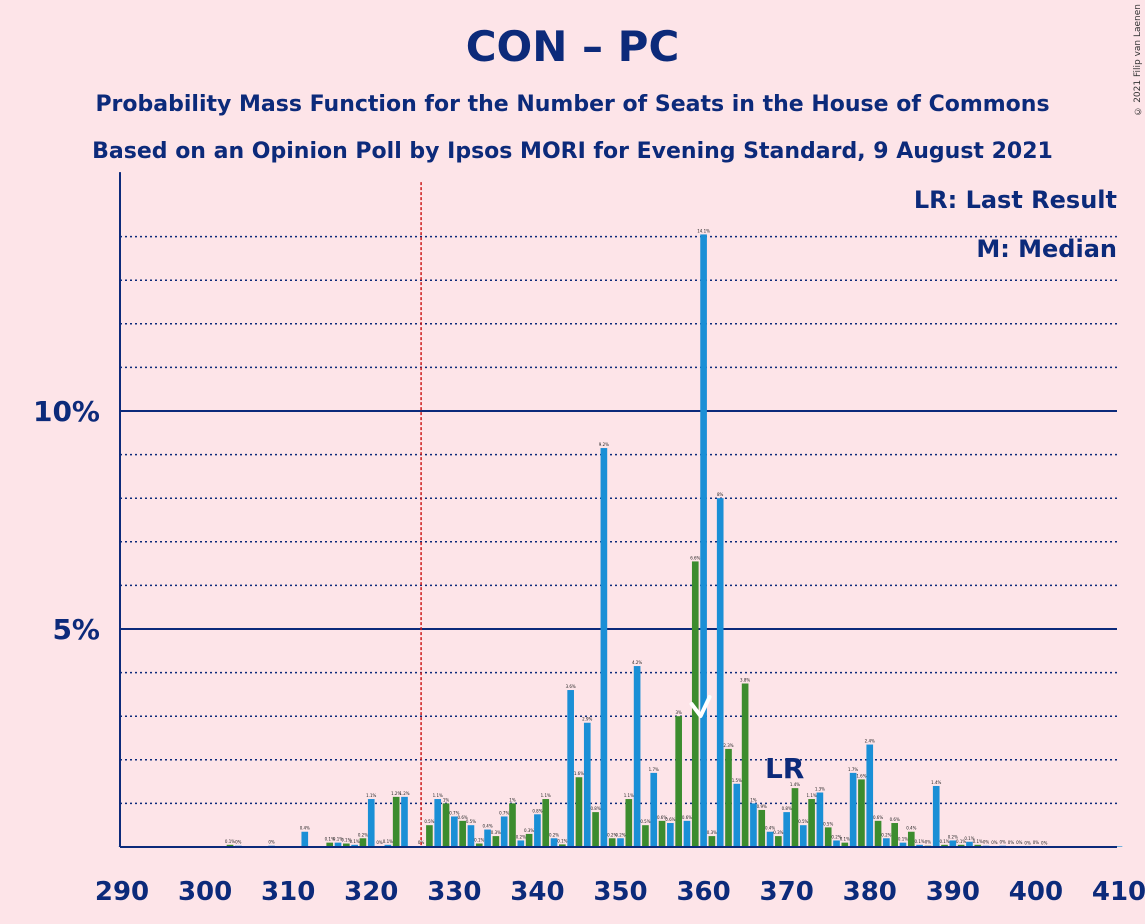  Describe the element at coordinates (1046, 249) in the screenshot. I see `legend-median: M: Median` at that location.